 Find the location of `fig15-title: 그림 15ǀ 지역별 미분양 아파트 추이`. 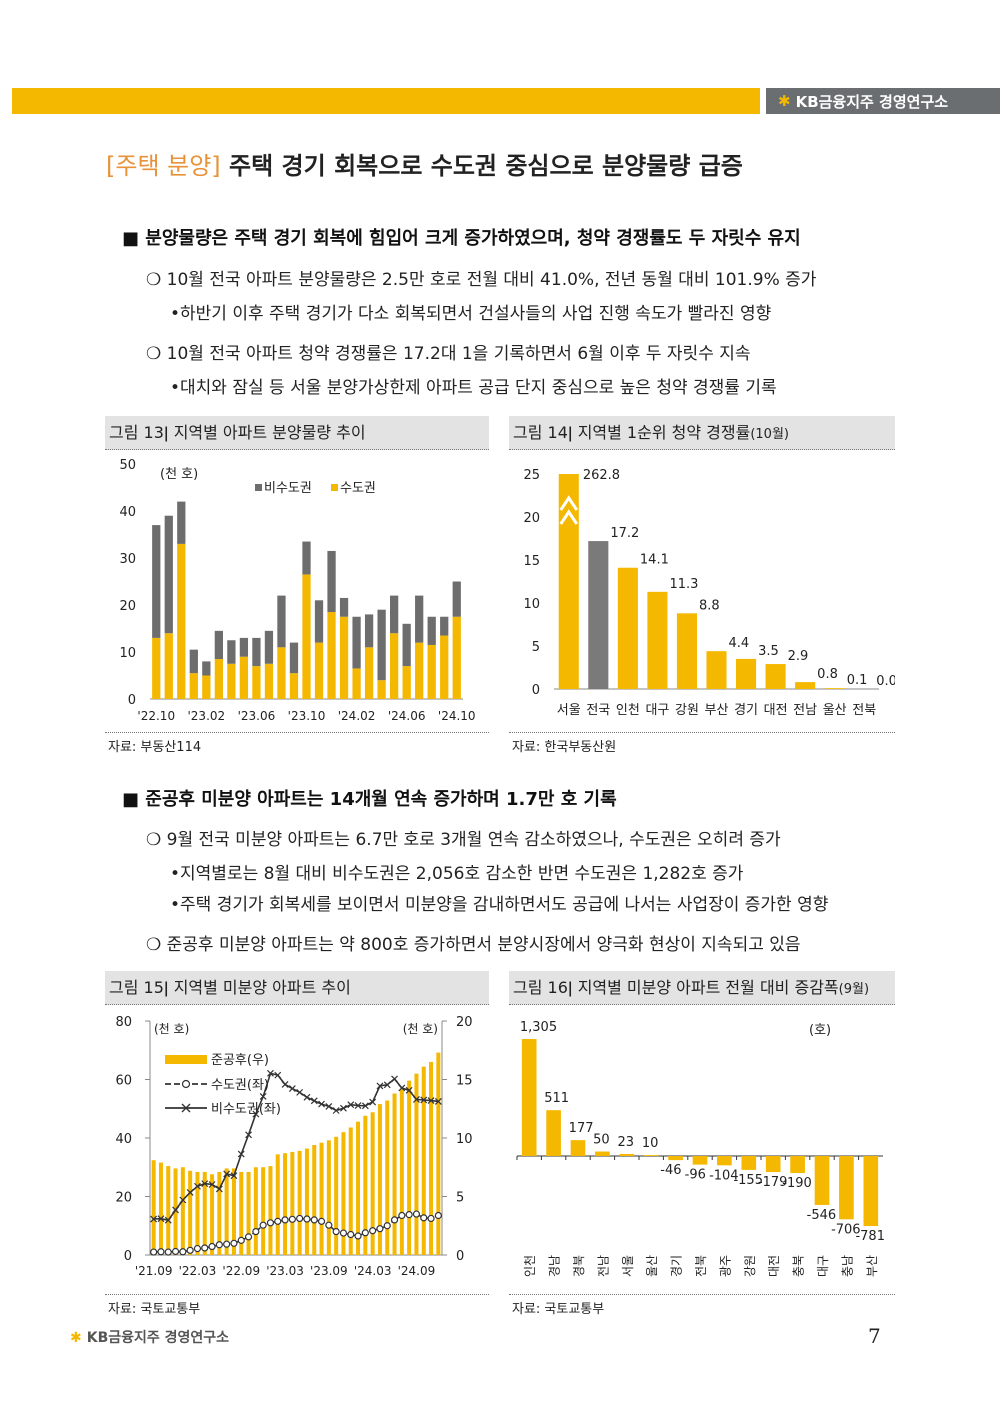

fig15-title: 그림 15ǀ 지역별 미분양 아파트 추이 is located at coordinates (297, 988).